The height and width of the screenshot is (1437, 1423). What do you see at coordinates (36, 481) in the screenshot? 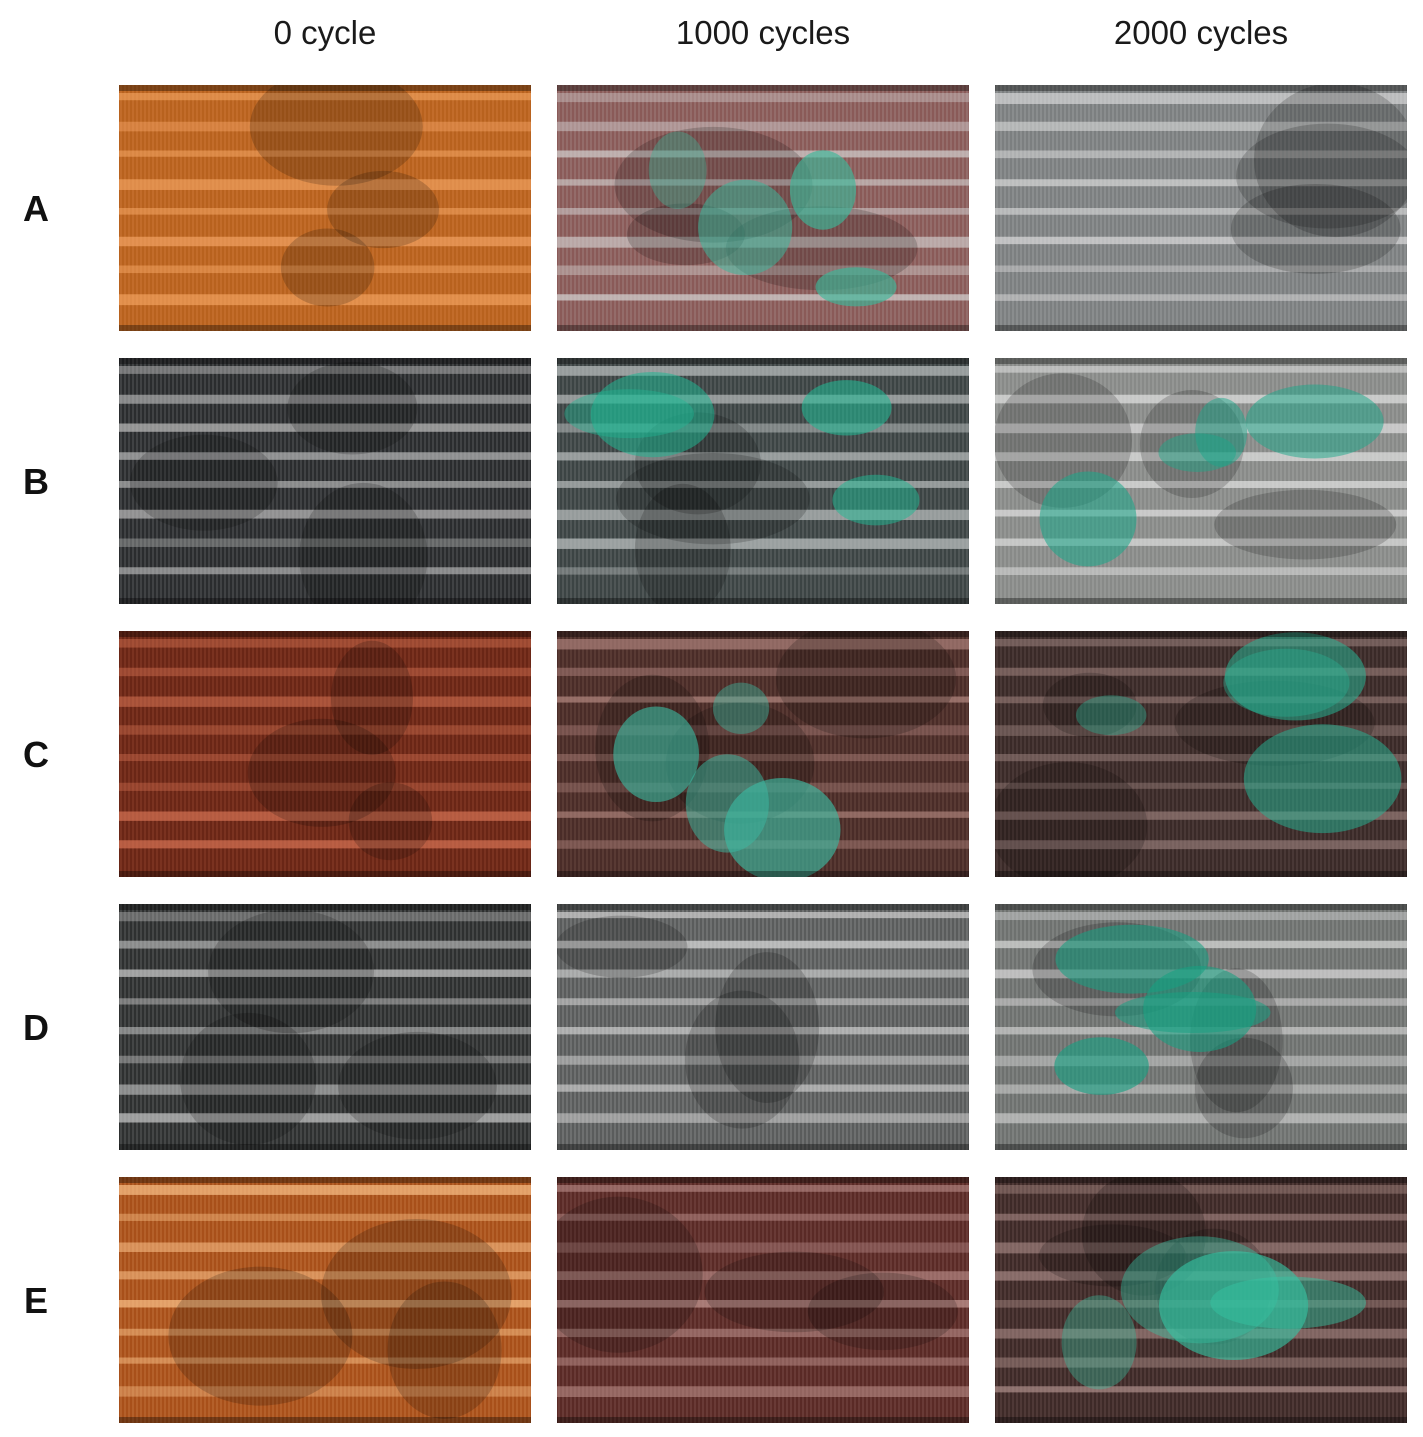
I see `row-label-b: B` at bounding box center [36, 481].